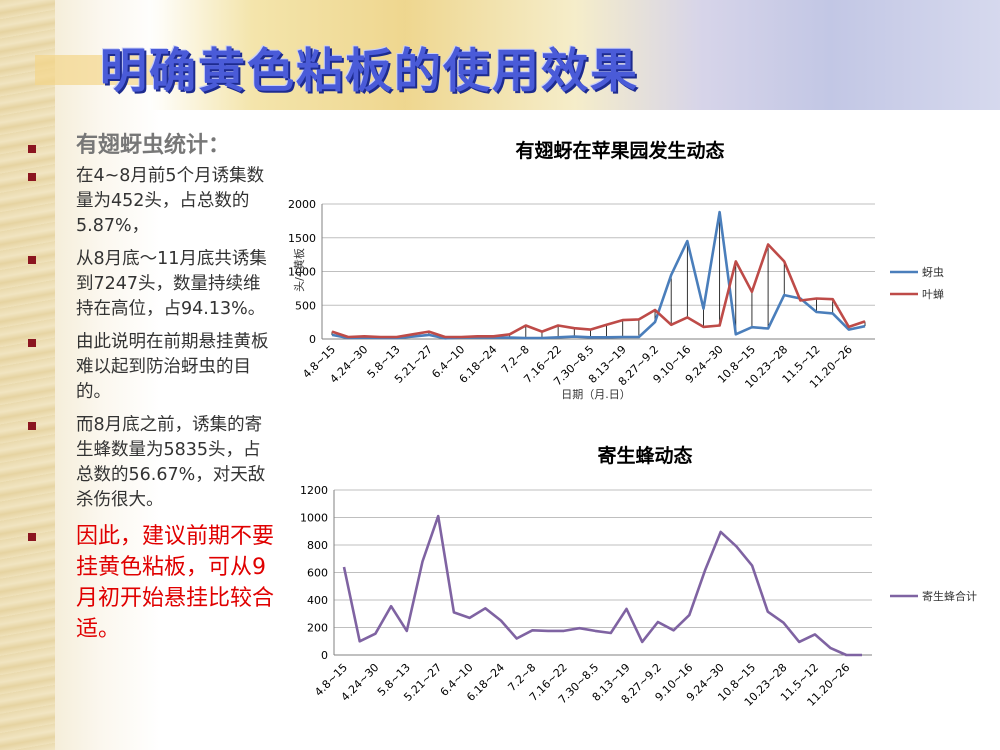 The width and height of the screenshot is (1000, 750). I want to click on slide-title: 明确黄色粘板的使用效果, so click(369, 71).